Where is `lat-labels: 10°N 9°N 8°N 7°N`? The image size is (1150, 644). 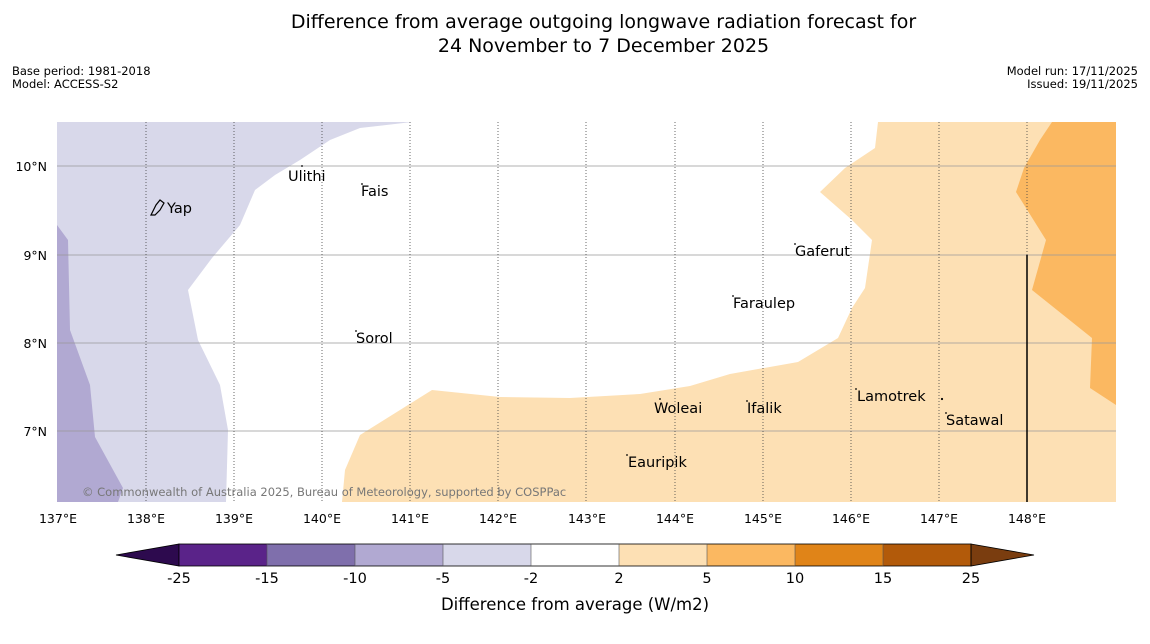 lat-labels: 10°N 9°N 8°N 7°N is located at coordinates (31, 299).